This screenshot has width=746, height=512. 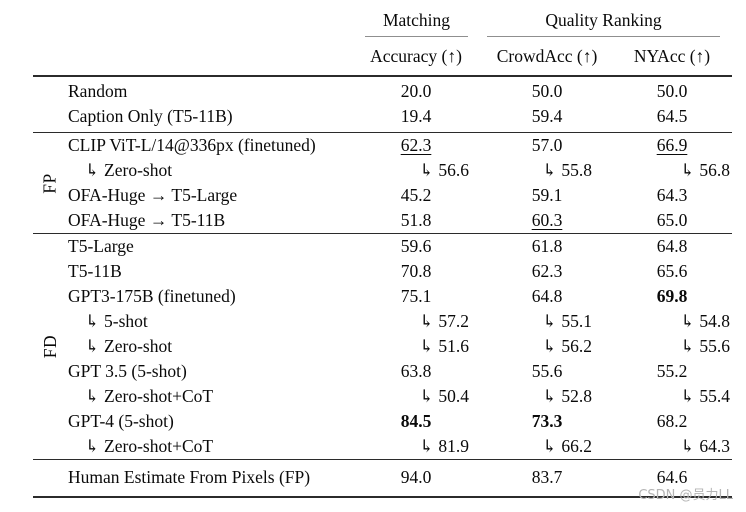 I want to click on cell-value: ↳ 55.1, so click(x=567, y=321).